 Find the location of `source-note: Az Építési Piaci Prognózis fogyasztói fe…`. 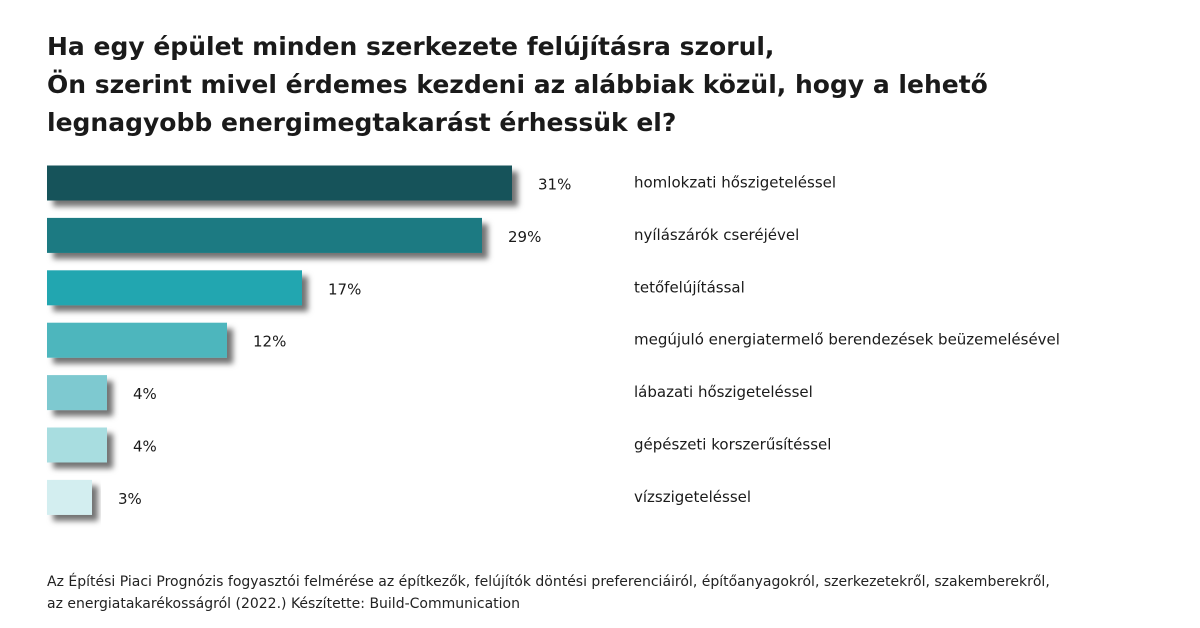

source-note: Az Építési Piaci Prognózis fogyasztói fe… is located at coordinates (548, 581).